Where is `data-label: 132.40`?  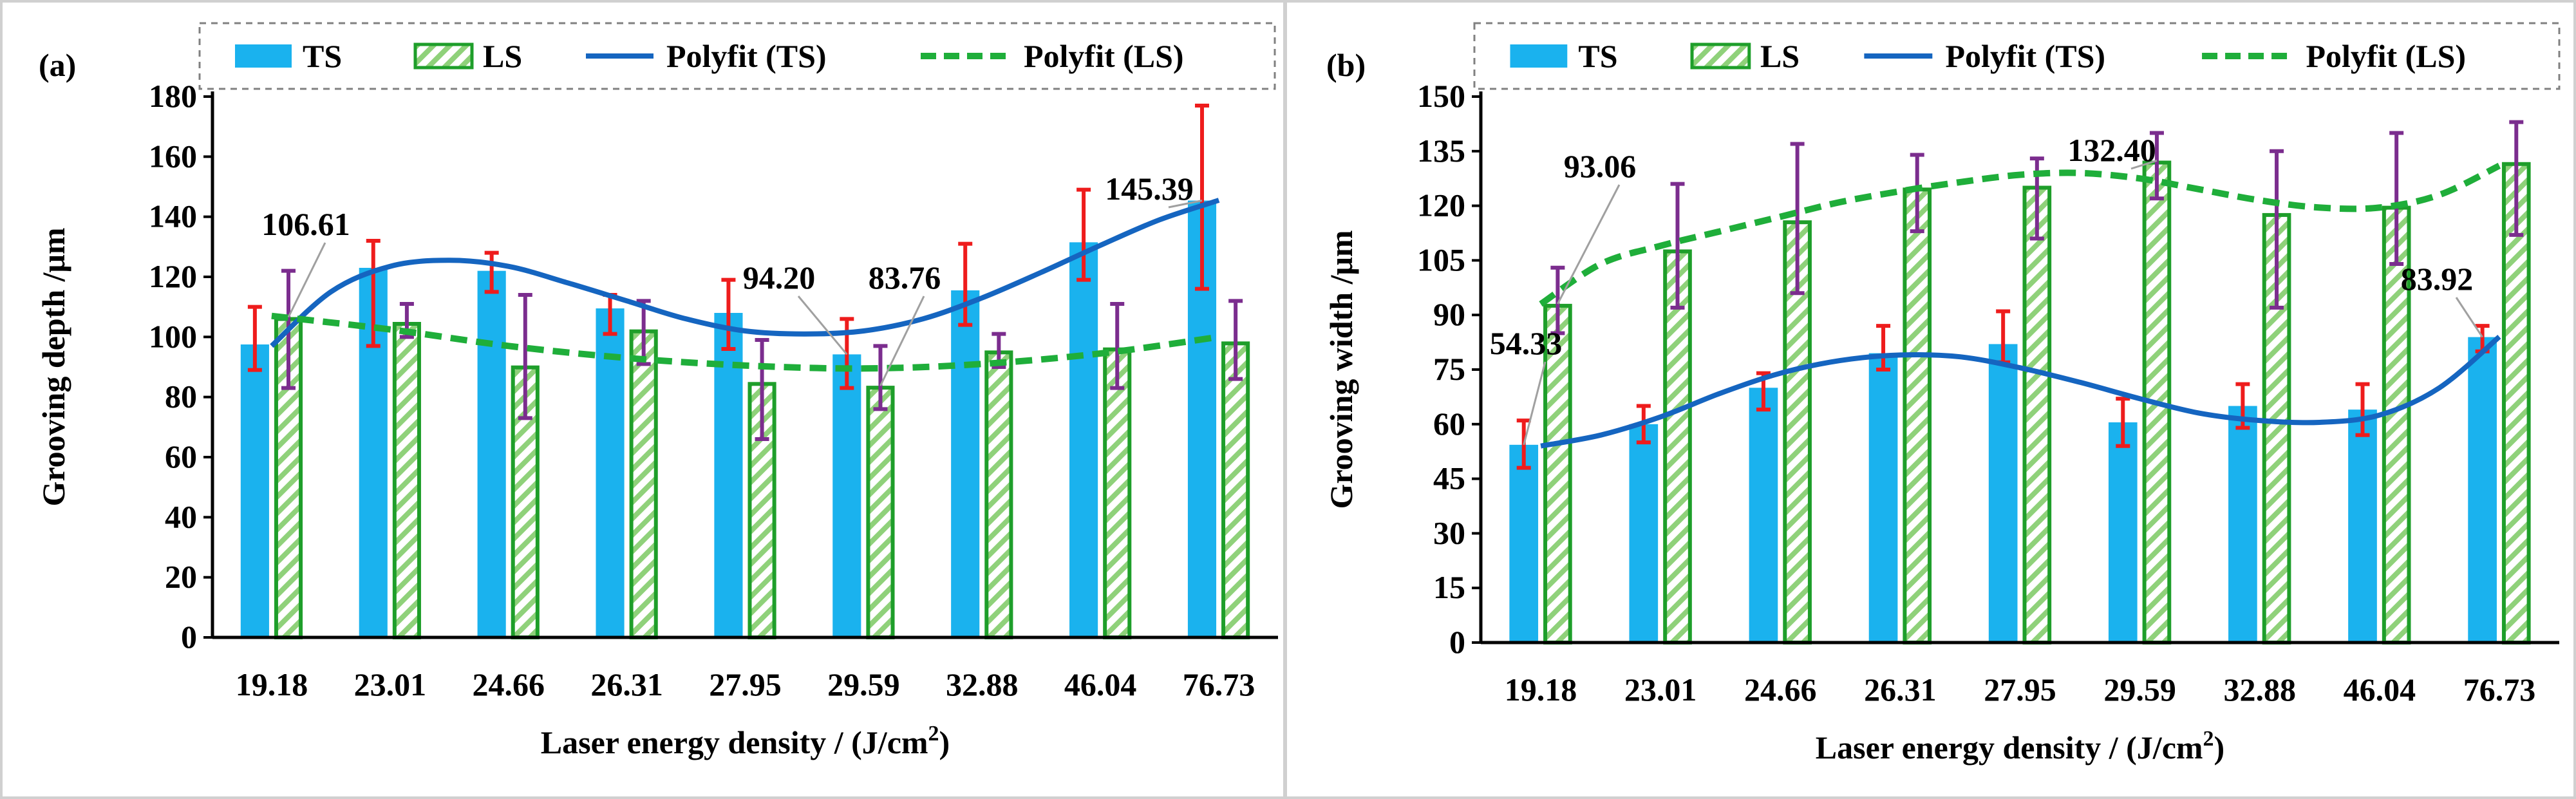
data-label: 132.40 is located at coordinates (2111, 150).